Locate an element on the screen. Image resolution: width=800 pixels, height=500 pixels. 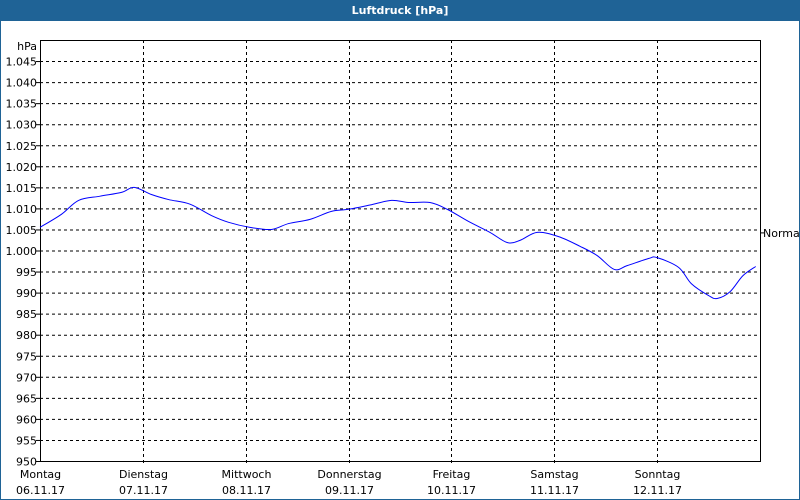
y-tick-label: 985 is located at coordinates (26, 314).